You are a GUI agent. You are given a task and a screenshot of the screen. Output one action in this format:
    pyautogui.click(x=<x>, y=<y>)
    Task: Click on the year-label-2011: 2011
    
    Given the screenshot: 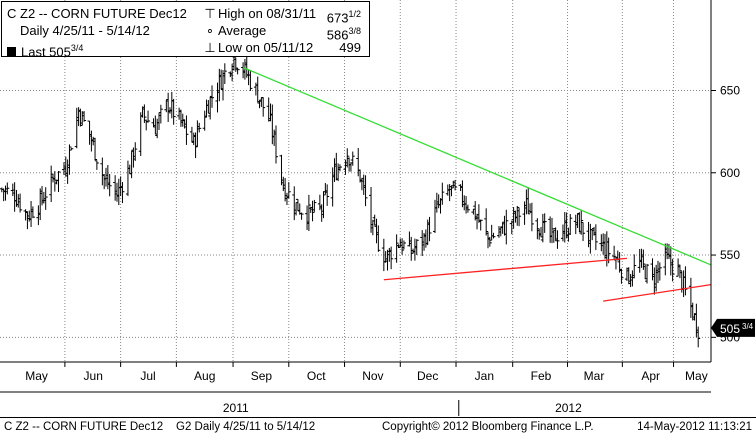 What is the action you would take?
    pyautogui.click(x=236, y=408)
    